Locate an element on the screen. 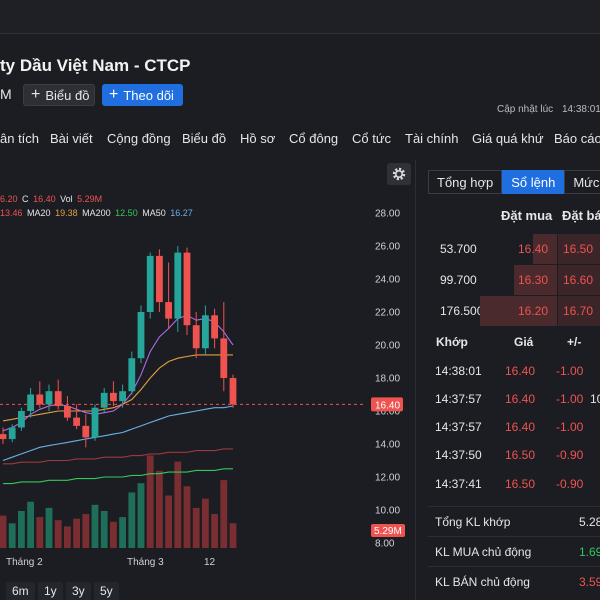  bid-volume: 53.700 is located at coordinates (458, 249).